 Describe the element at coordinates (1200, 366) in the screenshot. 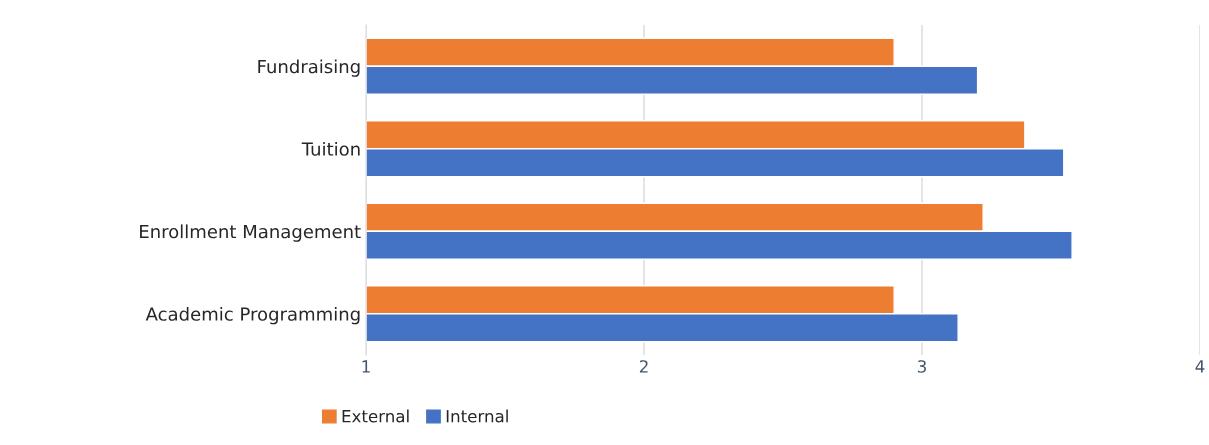

I see `x-tick-label: 4` at that location.